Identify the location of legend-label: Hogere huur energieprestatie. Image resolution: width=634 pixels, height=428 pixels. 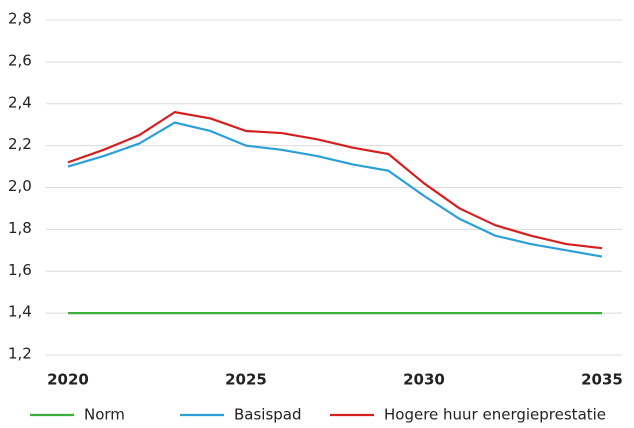
(495, 415).